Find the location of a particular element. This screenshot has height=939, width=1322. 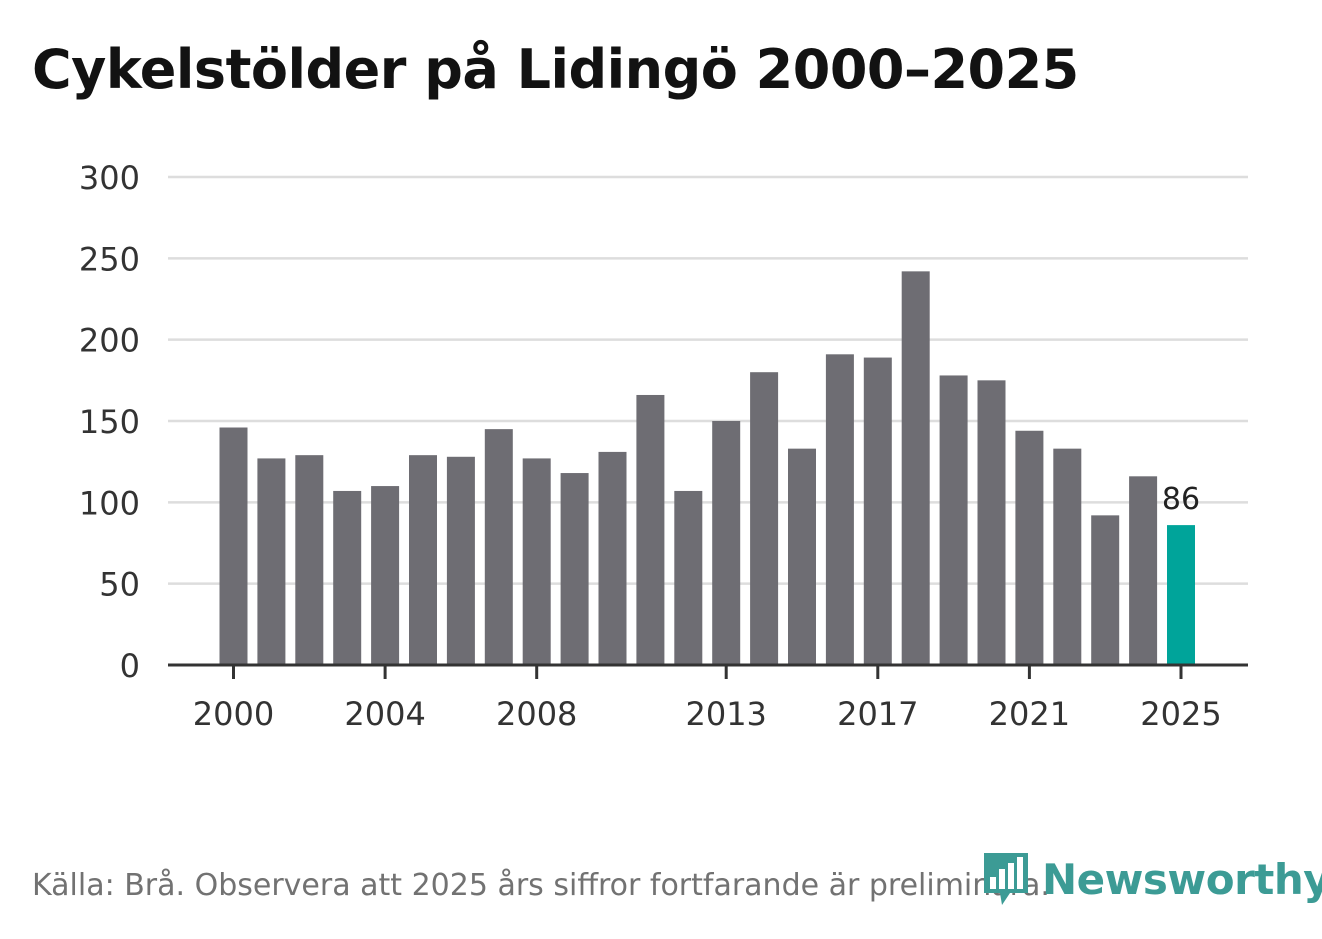

bar-2016 is located at coordinates (839, 509).